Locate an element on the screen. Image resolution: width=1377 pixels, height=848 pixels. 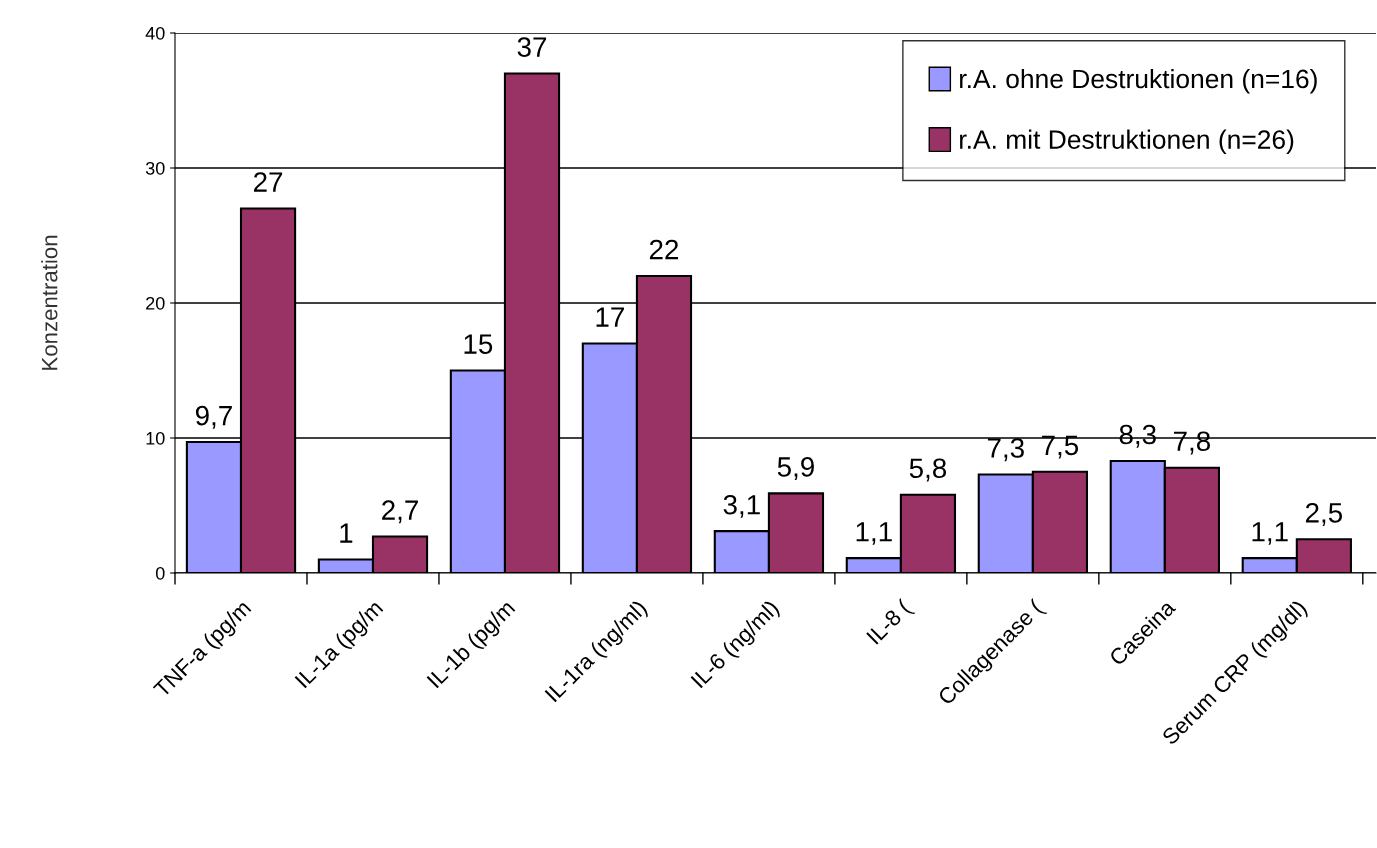
data-label: 37 is located at coordinates (532, 47).